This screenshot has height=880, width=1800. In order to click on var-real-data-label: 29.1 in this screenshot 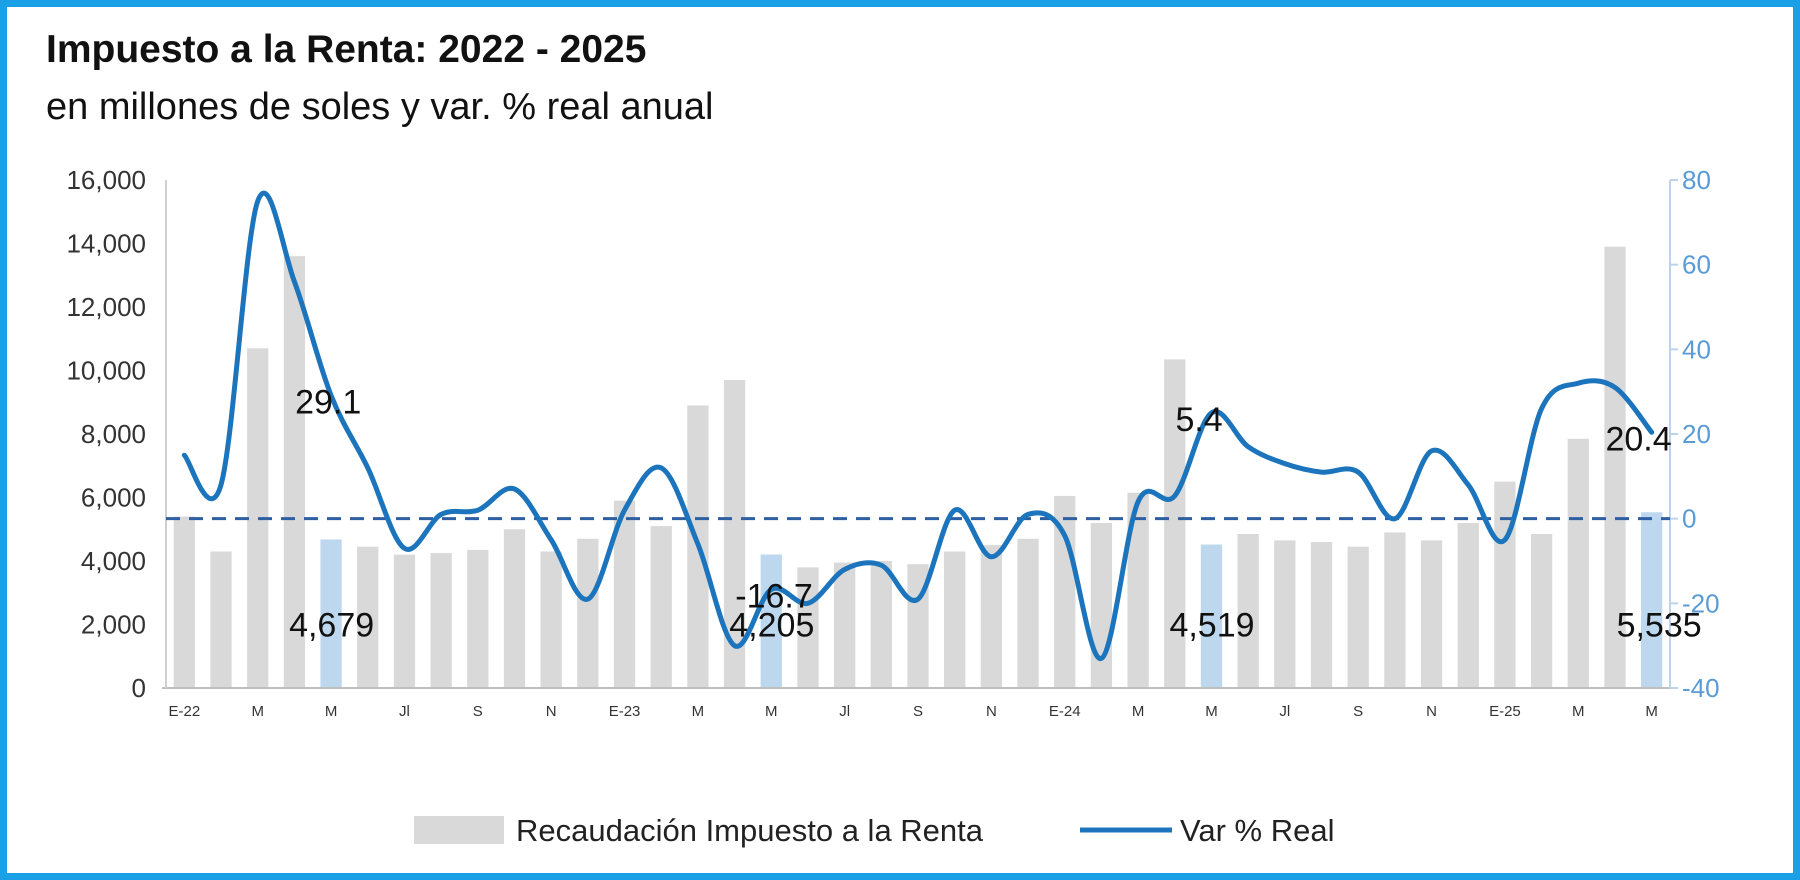, I will do `click(328, 402)`.